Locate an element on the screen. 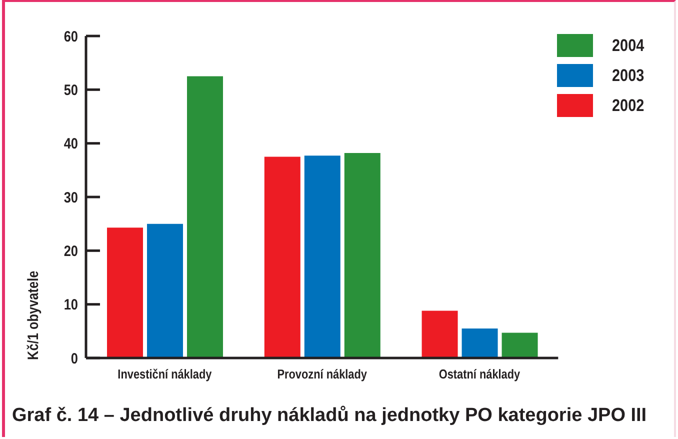 The image size is (678, 439). y-tick-label: 30 is located at coordinates (71, 197).